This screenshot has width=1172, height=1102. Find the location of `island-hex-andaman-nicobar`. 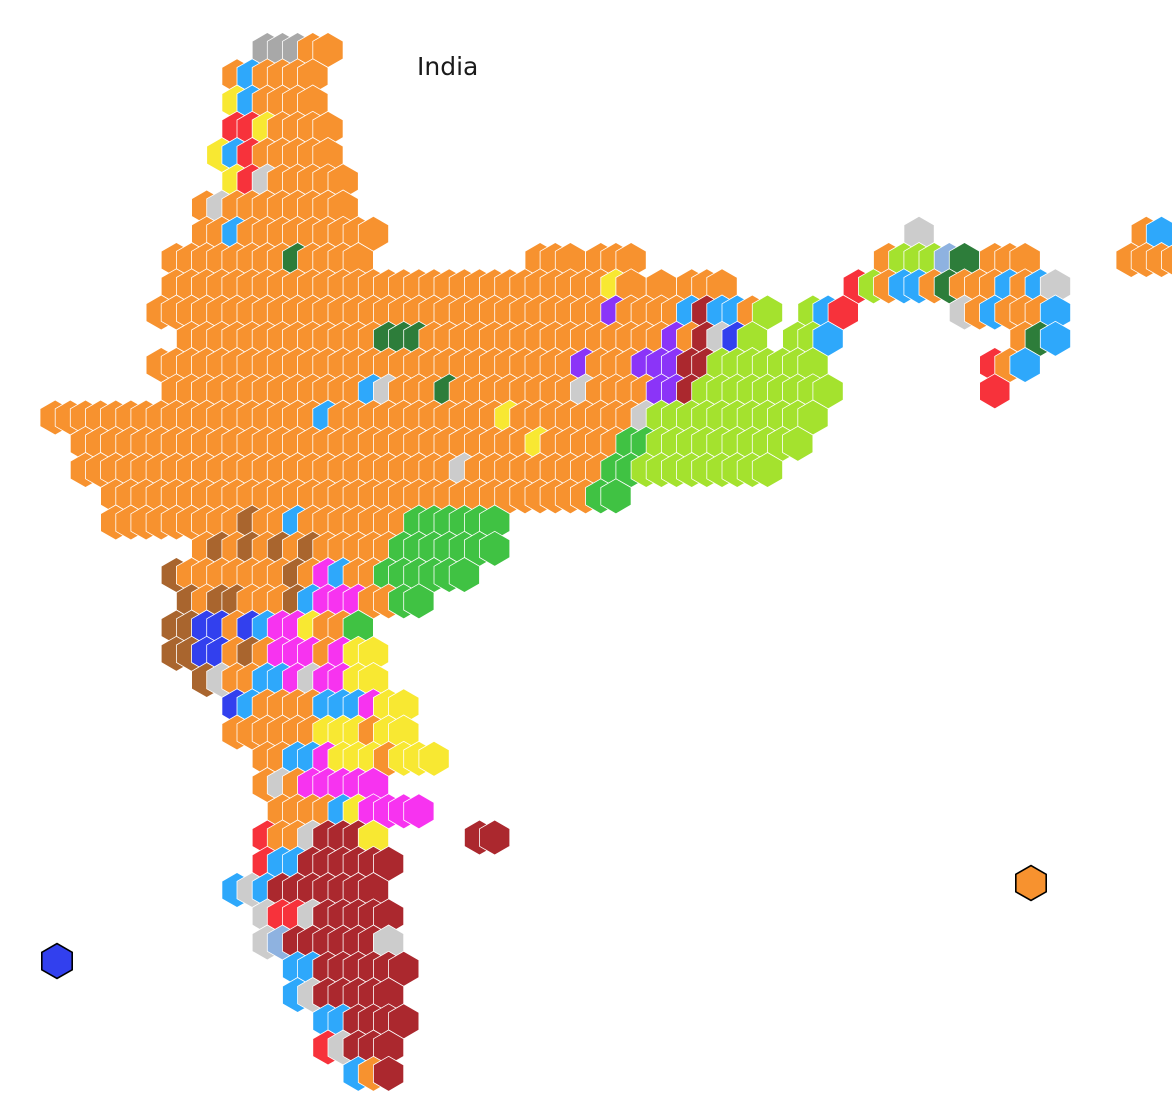

island-hex-andaman-nicobar is located at coordinates (1030, 883).